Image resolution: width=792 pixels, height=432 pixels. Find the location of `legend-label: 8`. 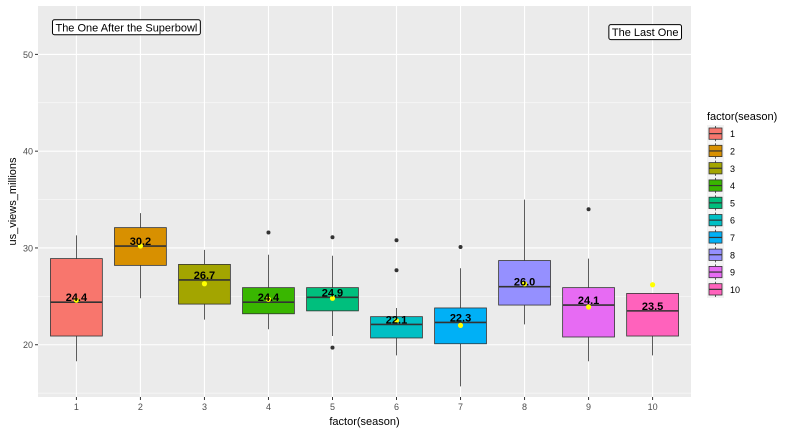

legend-label: 8 is located at coordinates (732, 255).